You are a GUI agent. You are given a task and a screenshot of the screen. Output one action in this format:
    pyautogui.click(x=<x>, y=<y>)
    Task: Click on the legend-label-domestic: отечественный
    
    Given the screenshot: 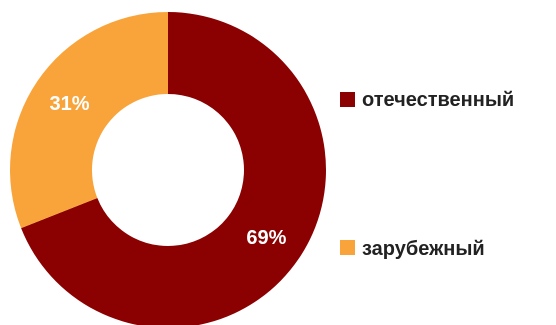 What is the action you would take?
    pyautogui.click(x=438, y=100)
    